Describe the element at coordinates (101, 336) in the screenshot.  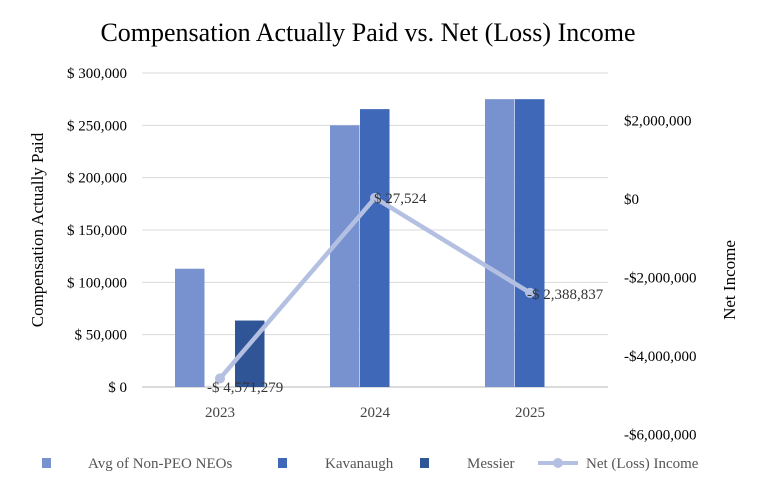
I see `y-tick-label: $ 50,000` at that location.